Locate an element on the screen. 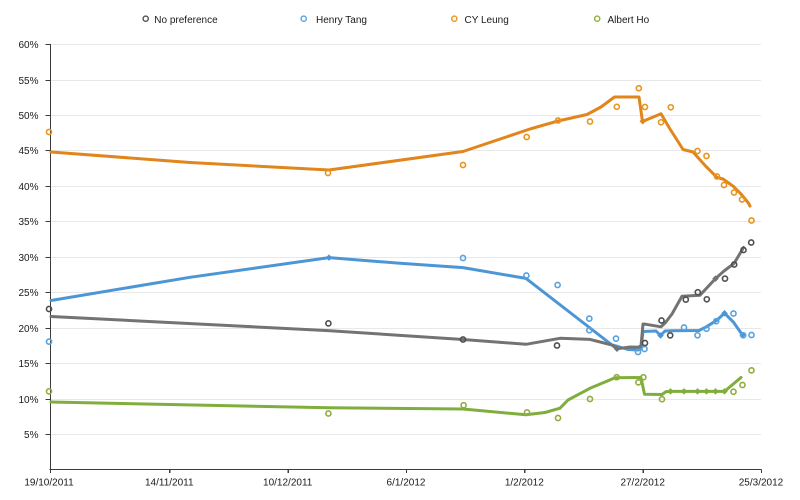 This screenshot has height=500, width=800. svg-text: 27/2/2012 is located at coordinates (642, 483).